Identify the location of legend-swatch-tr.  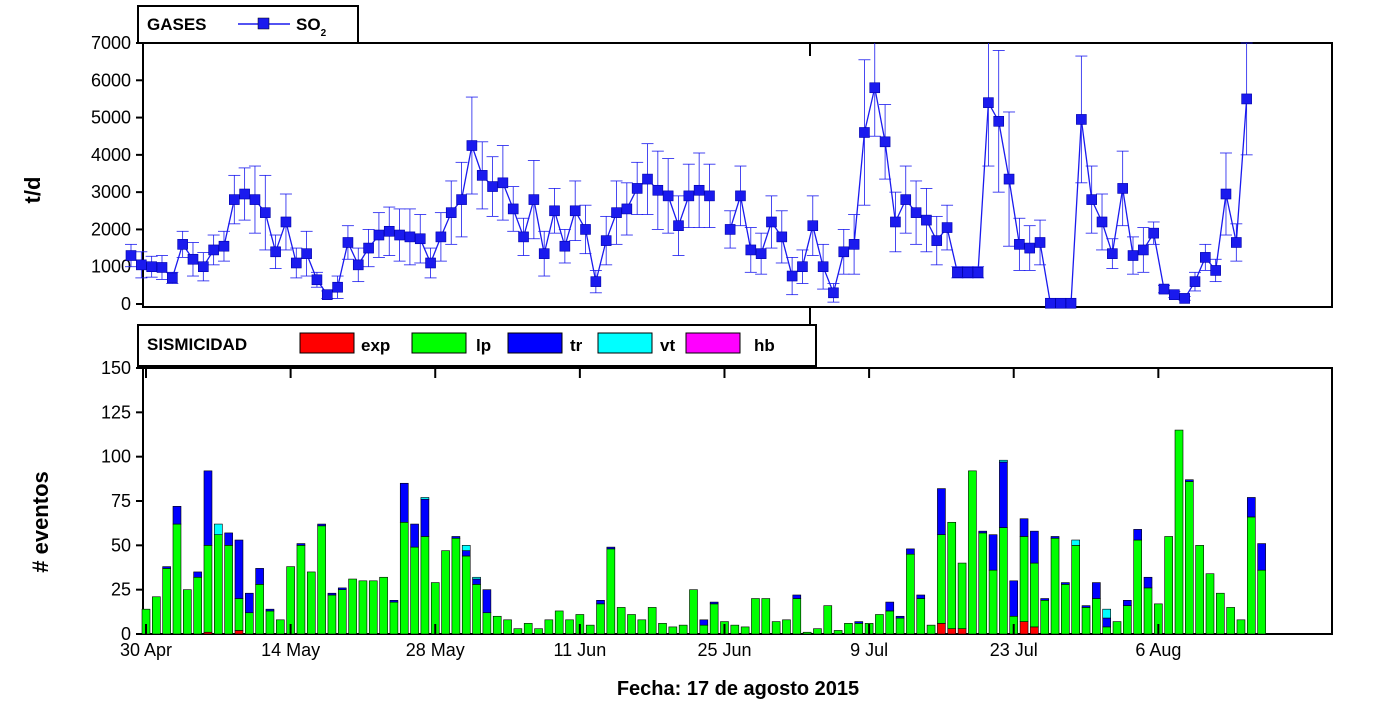
(535, 343).